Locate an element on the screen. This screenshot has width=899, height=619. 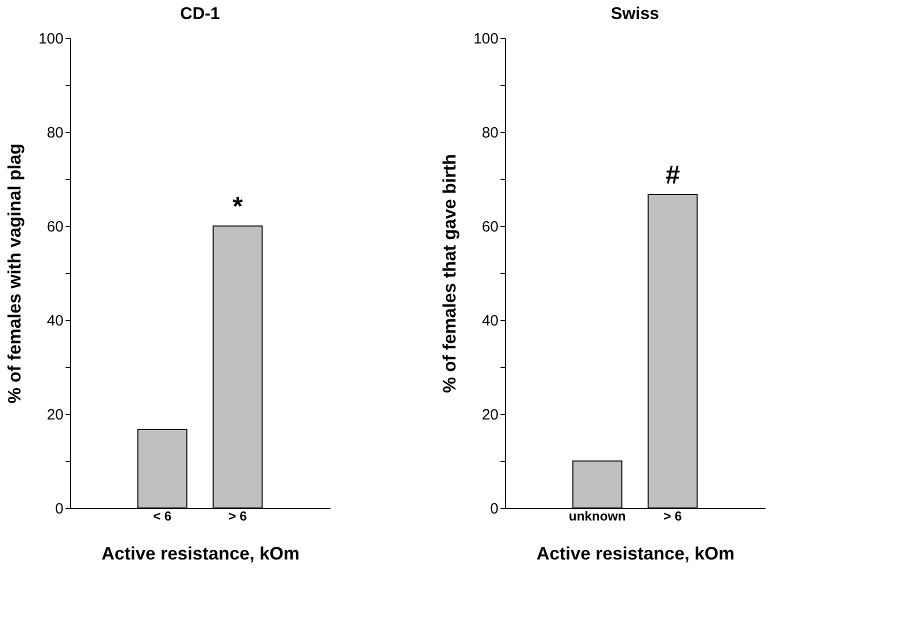
y-axis-title: % of females that gave birth is located at coordinates (449, 274).